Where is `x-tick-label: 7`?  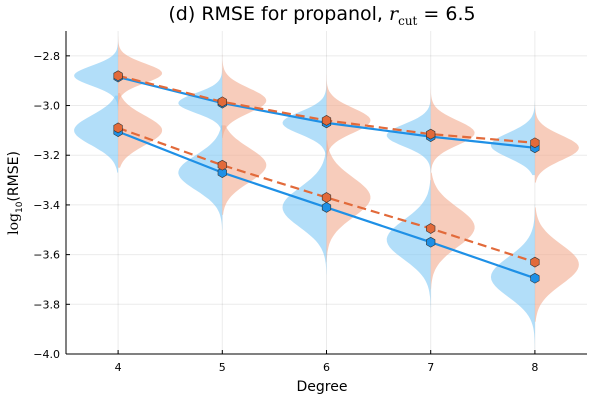
x-tick-label: 7 is located at coordinates (430, 367).